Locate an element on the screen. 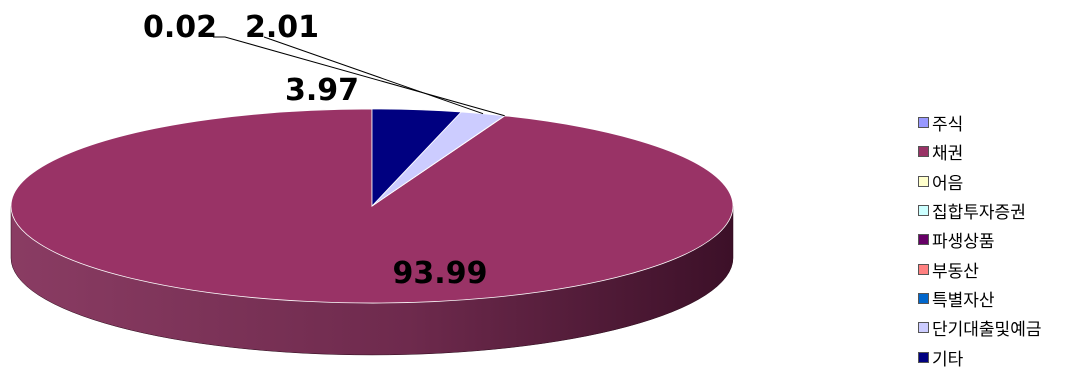 This screenshot has height=383, width=1081. data-label-slice-파생상품: 0.02 is located at coordinates (180, 27).